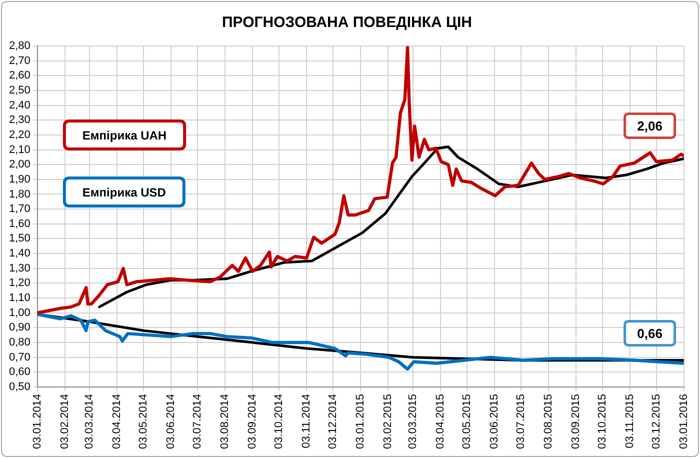  I want to click on y-tick-label: 0,50, so click(19, 386).